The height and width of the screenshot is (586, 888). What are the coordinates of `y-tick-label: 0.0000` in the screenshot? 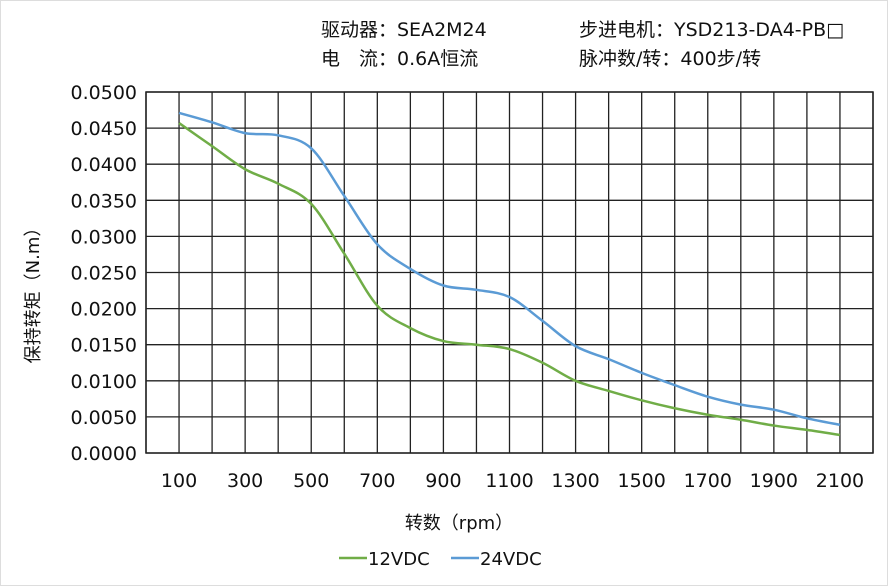 It's located at (104, 454).